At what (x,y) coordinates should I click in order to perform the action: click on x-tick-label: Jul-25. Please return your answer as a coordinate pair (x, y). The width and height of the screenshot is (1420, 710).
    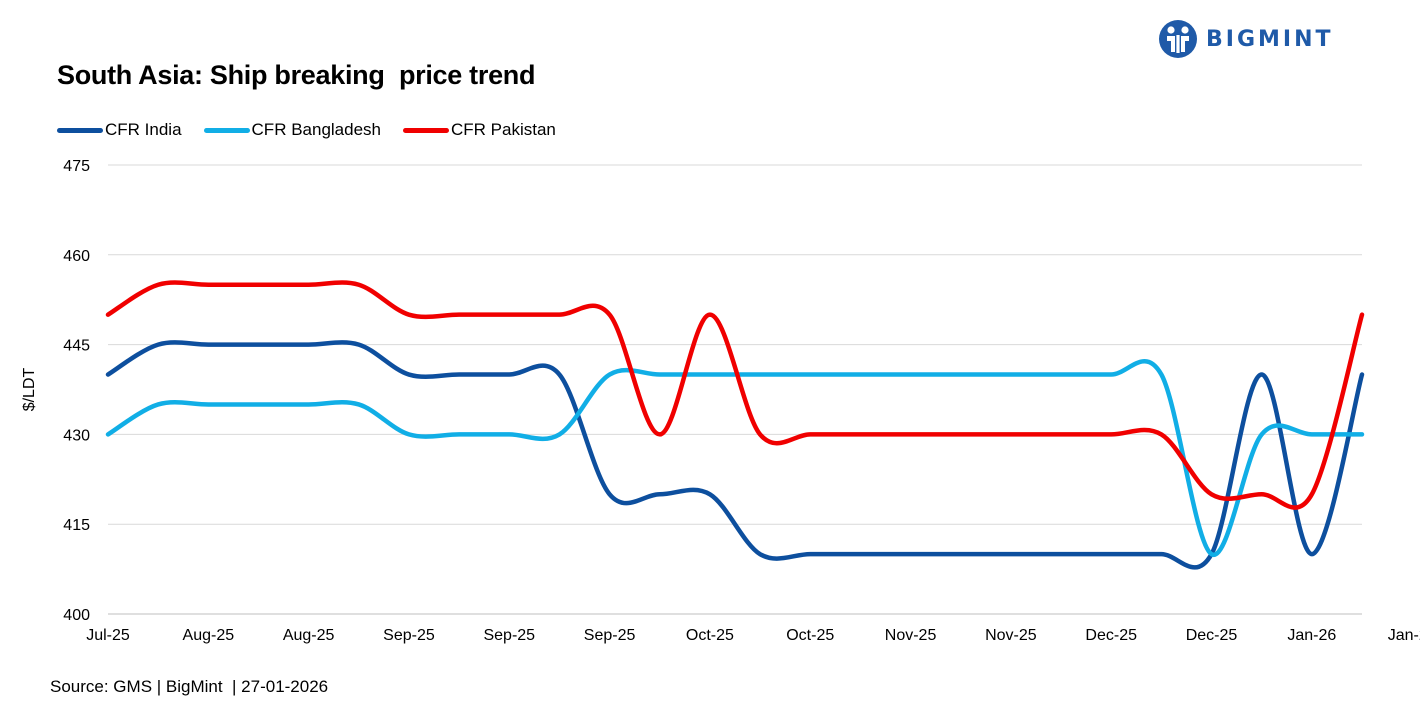
    Looking at the image, I should click on (108, 635).